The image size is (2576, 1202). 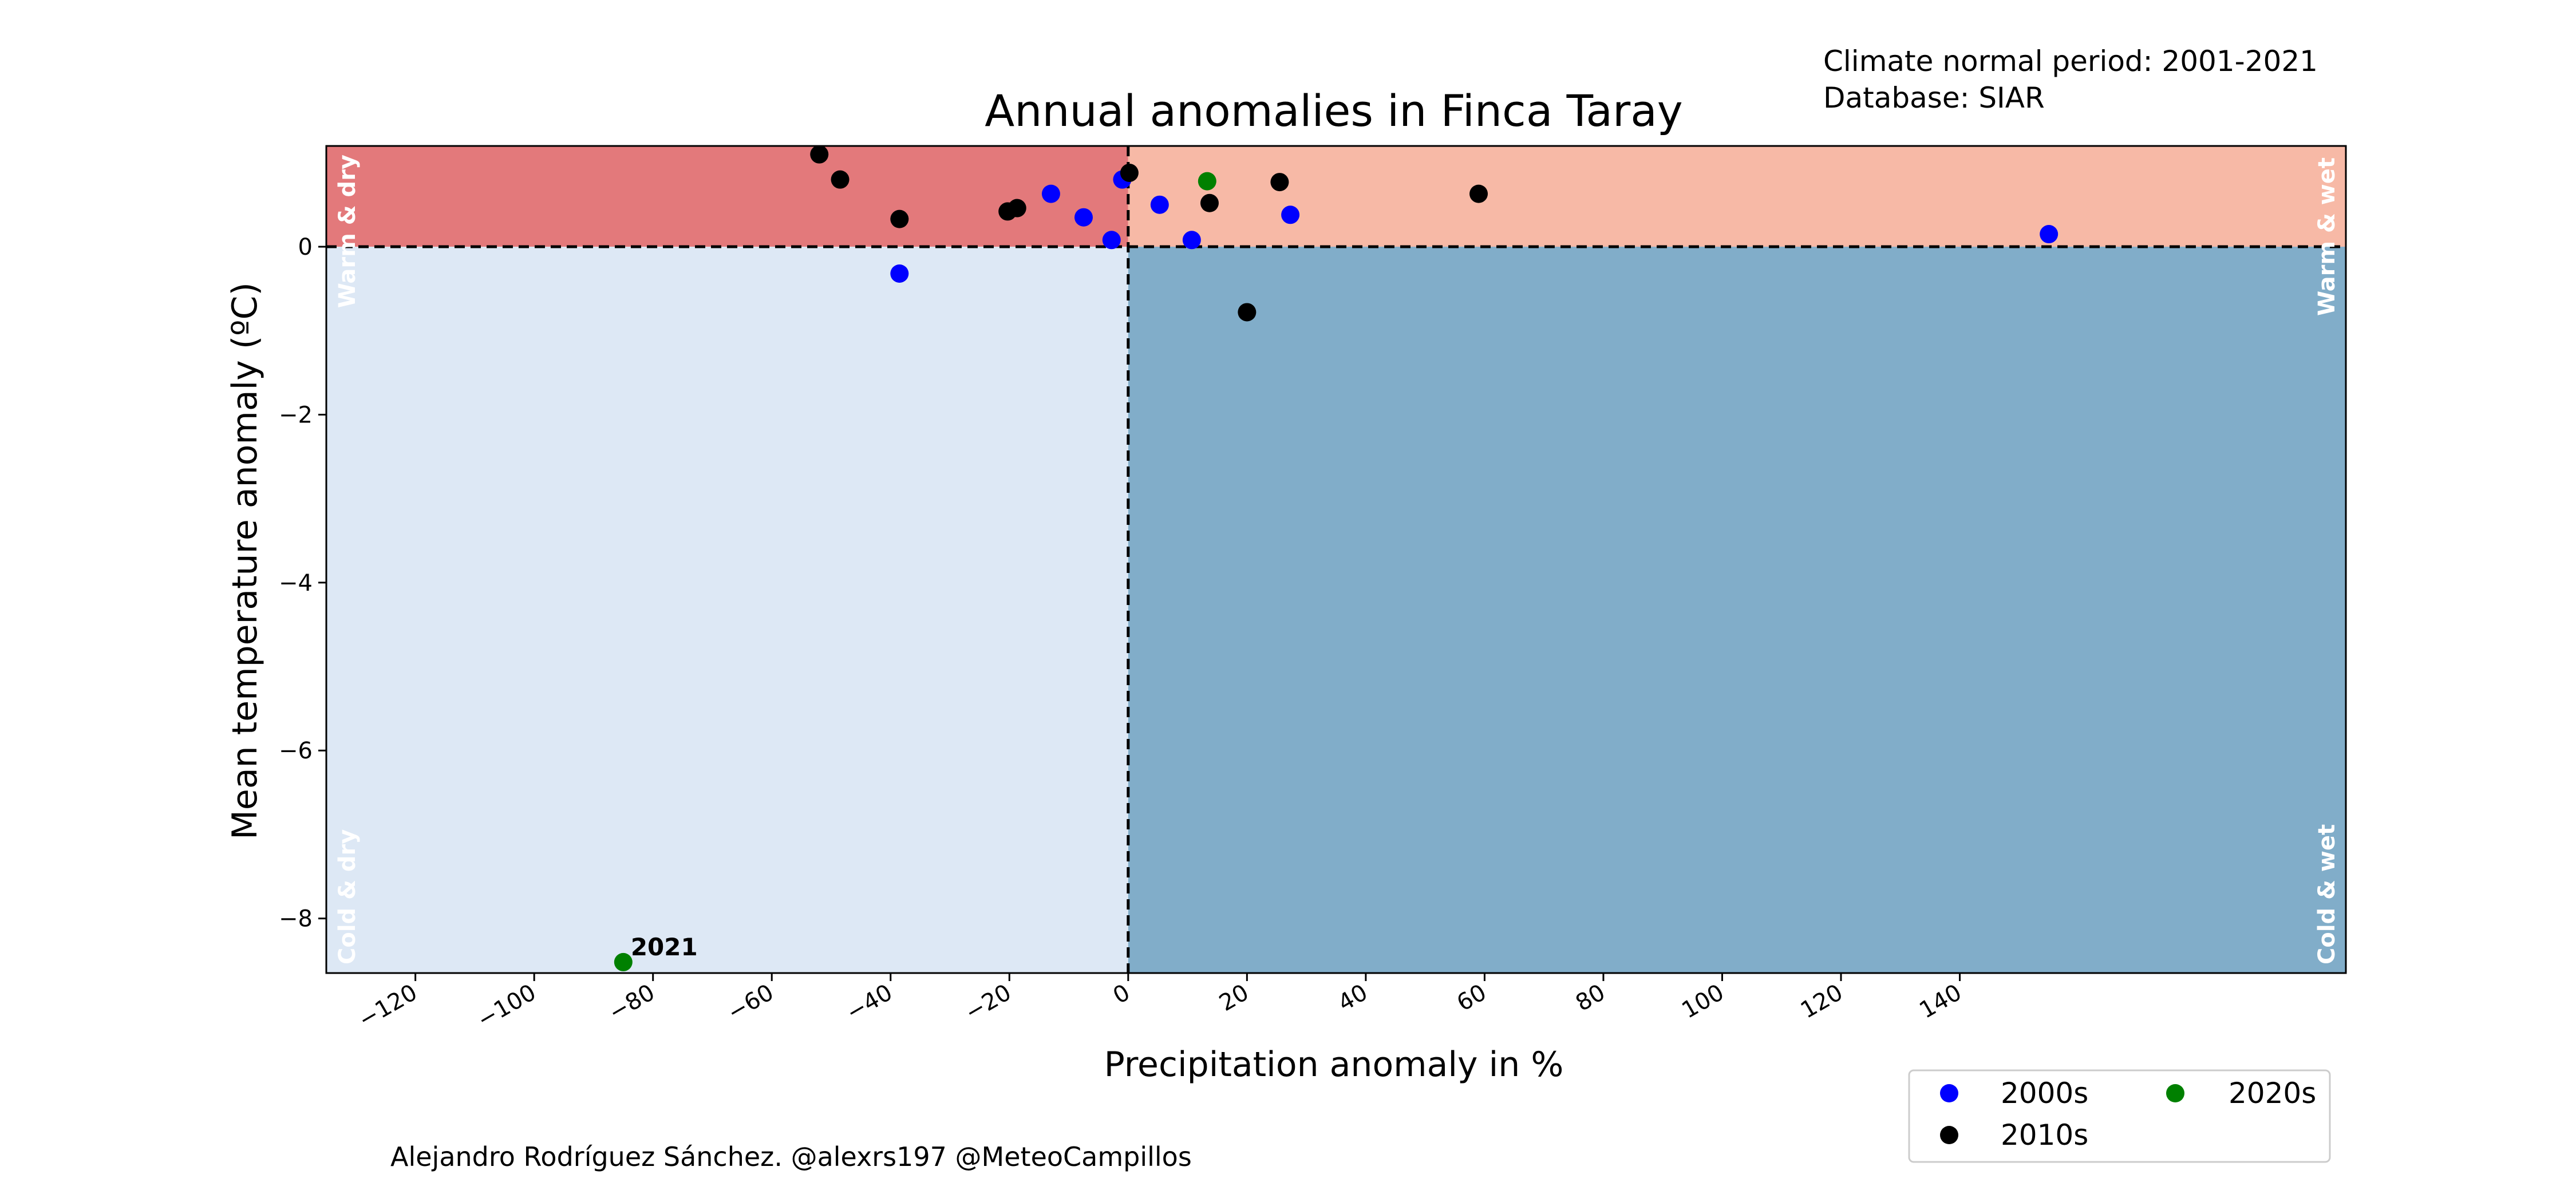 I want to click on legend-label-2020s: 2020s, so click(x=2272, y=1094).